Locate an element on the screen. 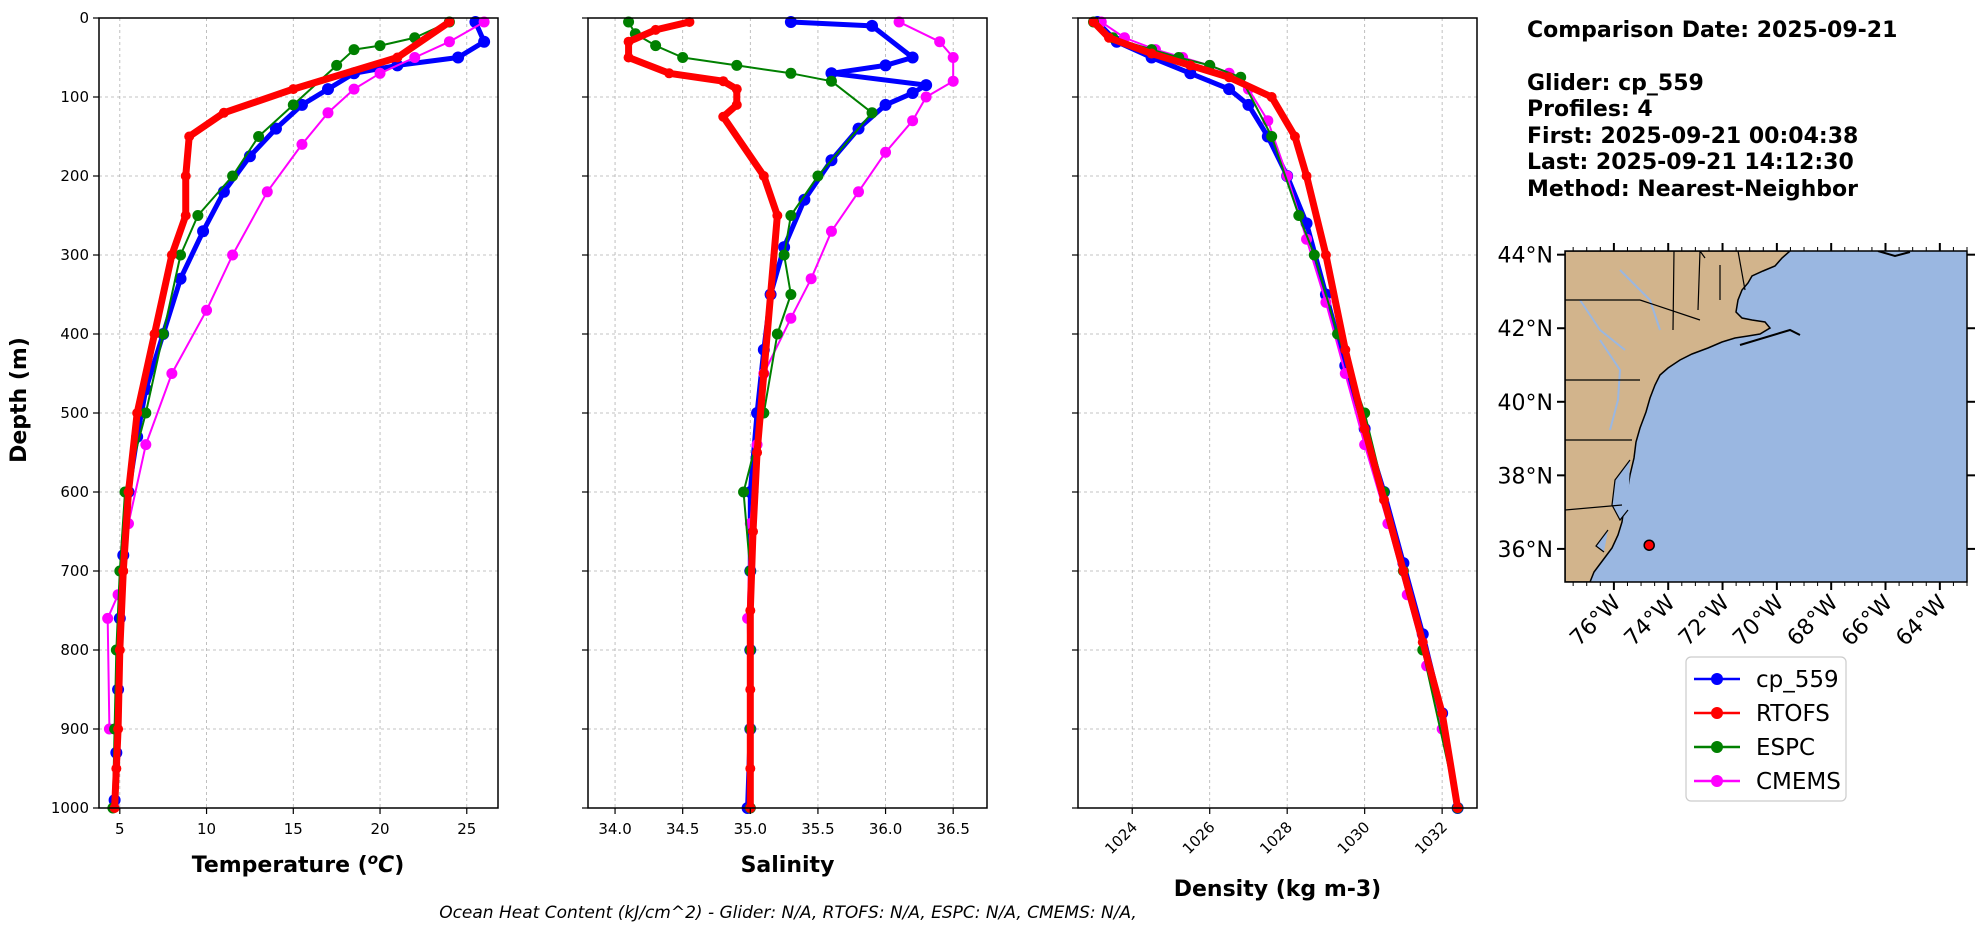 The width and height of the screenshot is (1980, 934). comparison-date: Comparison Date: 2025-09-21 is located at coordinates (1712, 30).